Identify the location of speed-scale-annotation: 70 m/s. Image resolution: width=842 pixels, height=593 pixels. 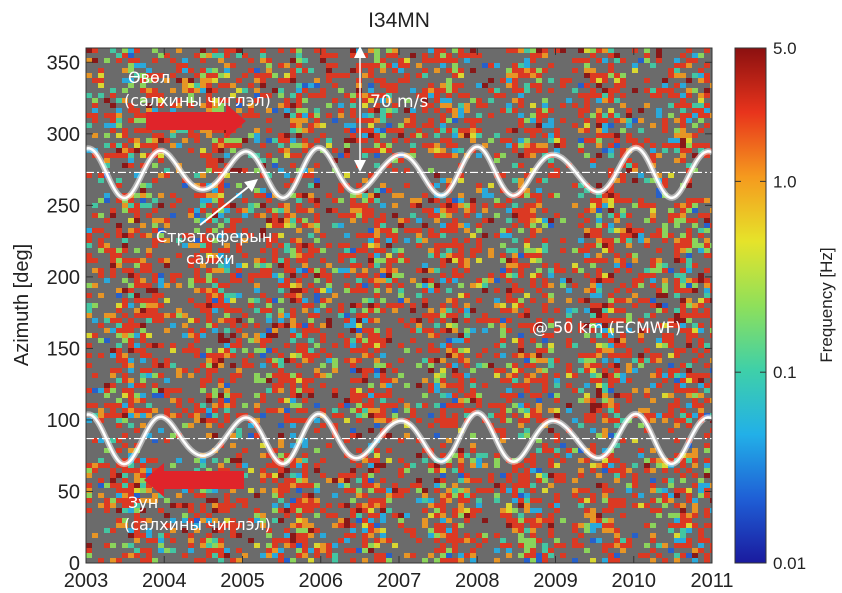
(391, 109).